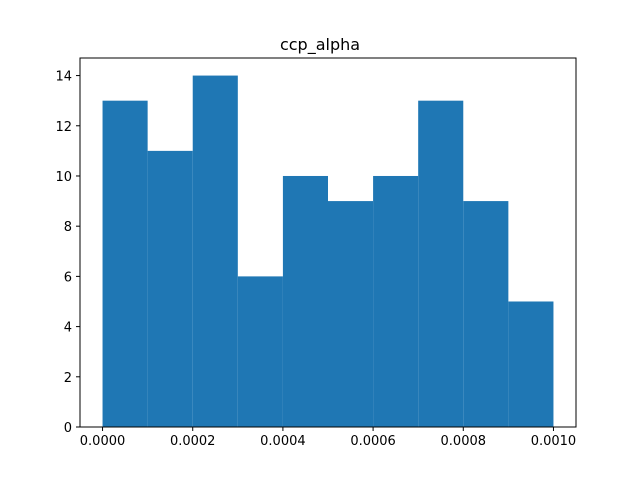 The width and height of the screenshot is (640, 480). What do you see at coordinates (68, 428) in the screenshot?
I see `y-tick-label: 0` at bounding box center [68, 428].